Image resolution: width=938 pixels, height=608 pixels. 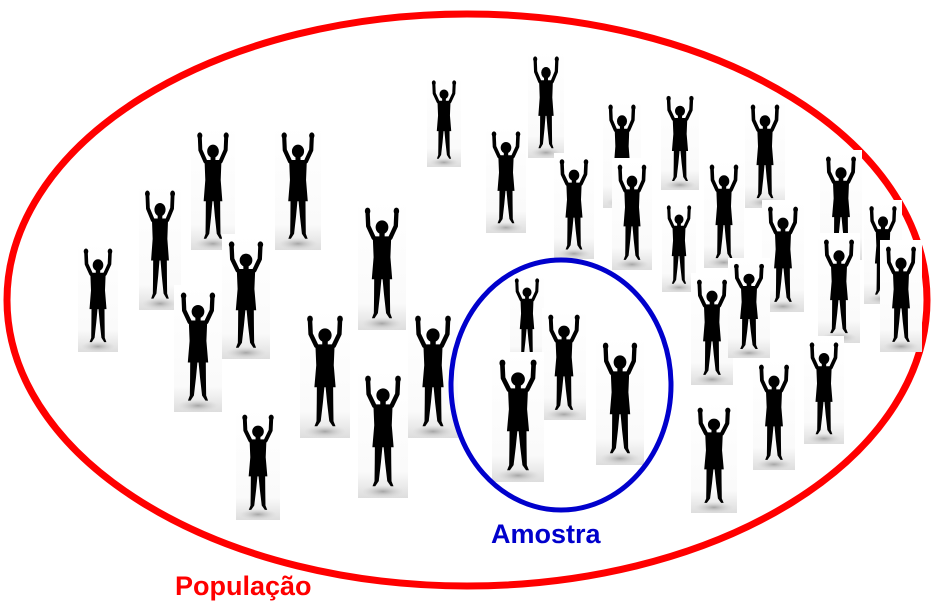 I want to click on sample-label: Amostra, so click(x=546, y=534).